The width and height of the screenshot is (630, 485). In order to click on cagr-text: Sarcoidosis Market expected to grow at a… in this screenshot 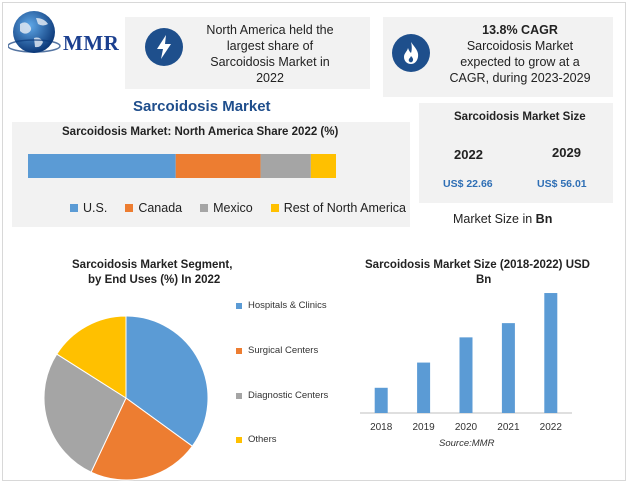, I will do `click(520, 62)`.